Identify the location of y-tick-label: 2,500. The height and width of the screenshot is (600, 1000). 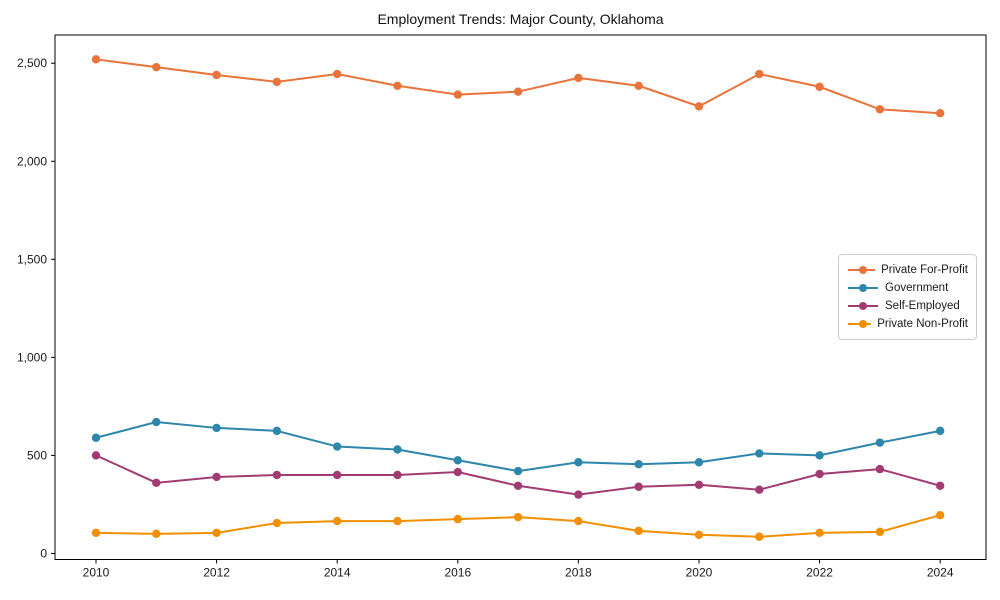
(32, 63).